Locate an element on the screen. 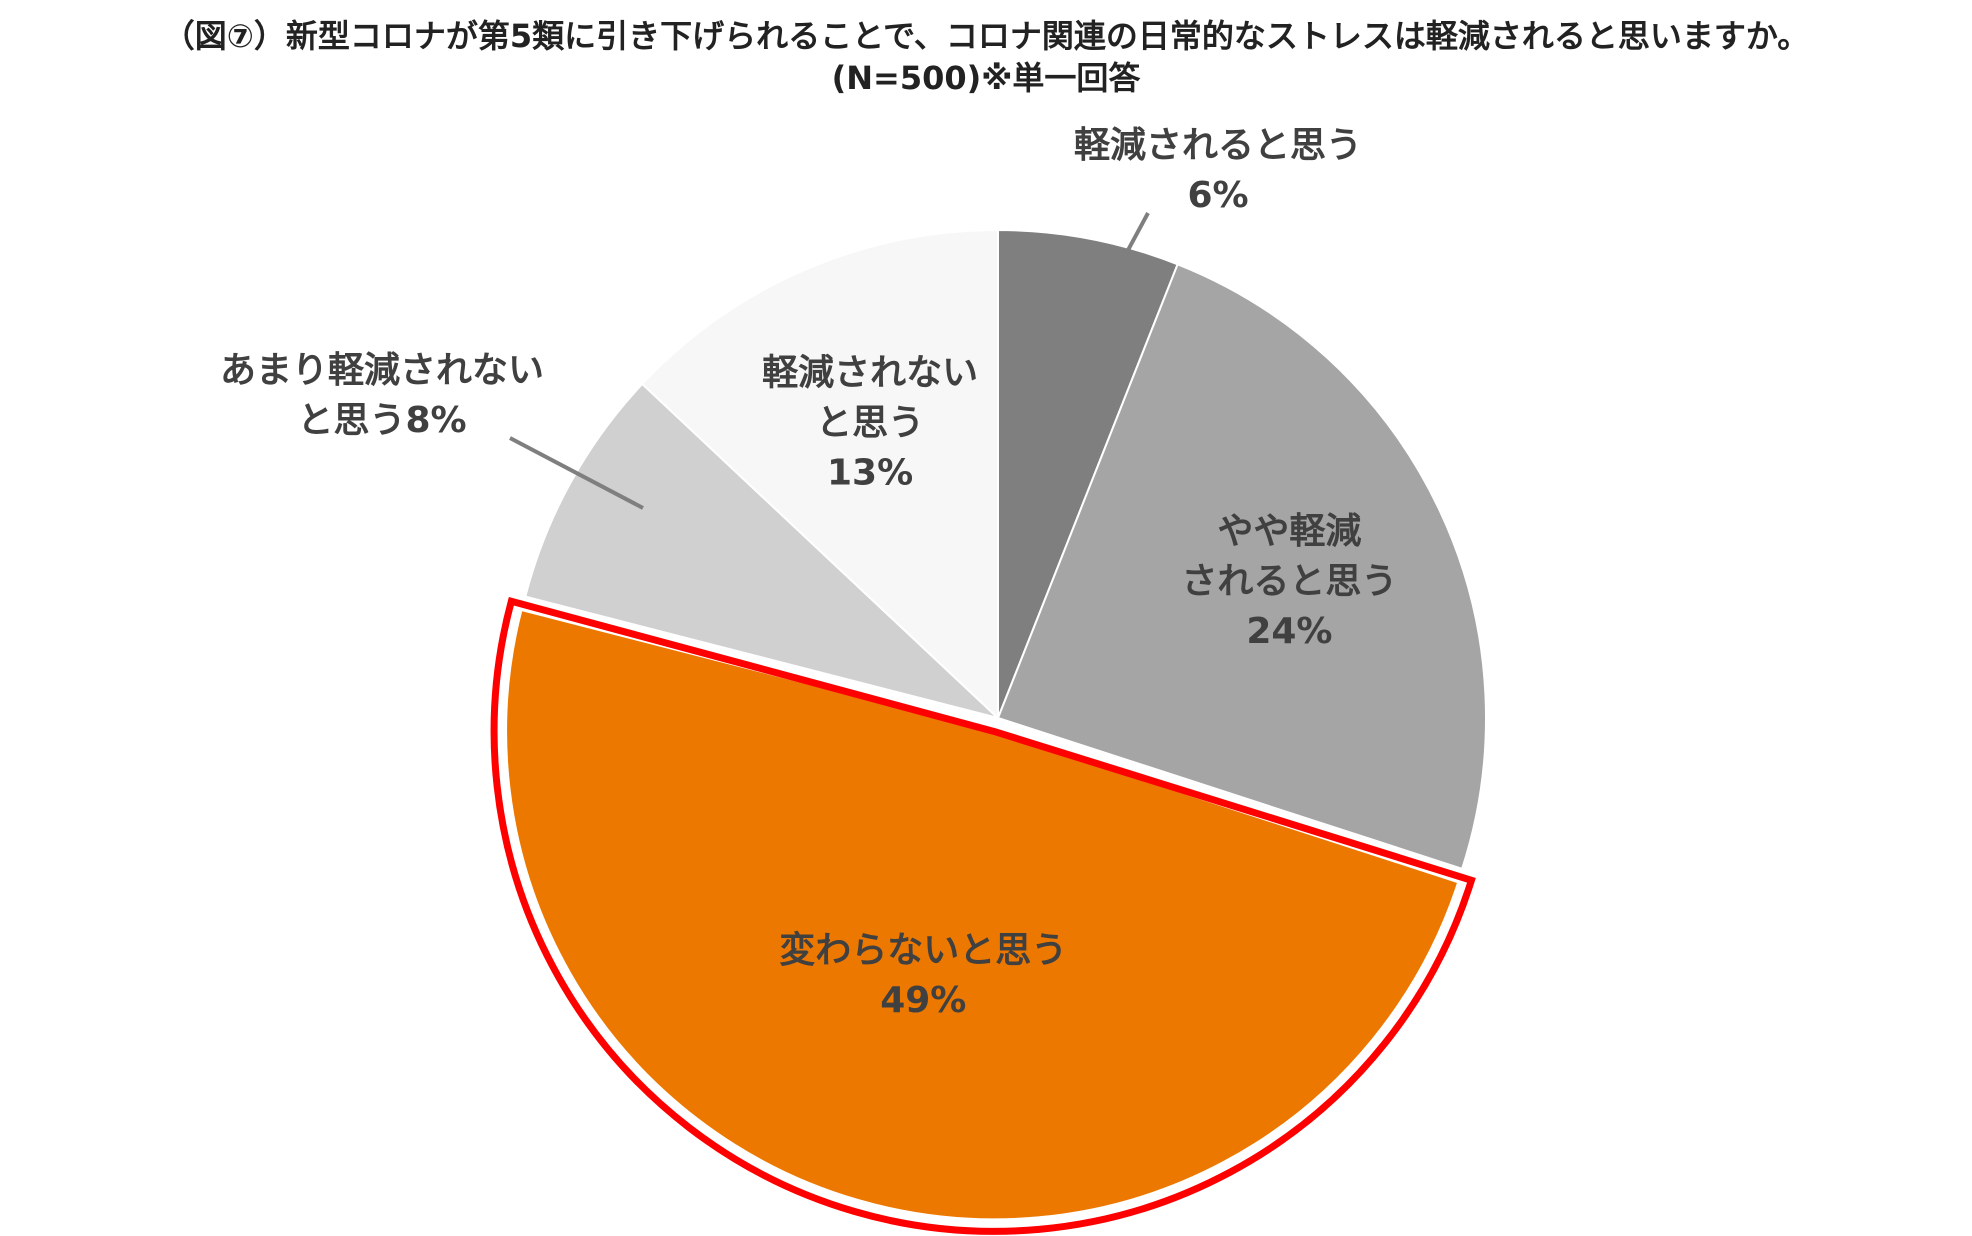 The image size is (1972, 1236). leader-lines is located at coordinates (829, 361).